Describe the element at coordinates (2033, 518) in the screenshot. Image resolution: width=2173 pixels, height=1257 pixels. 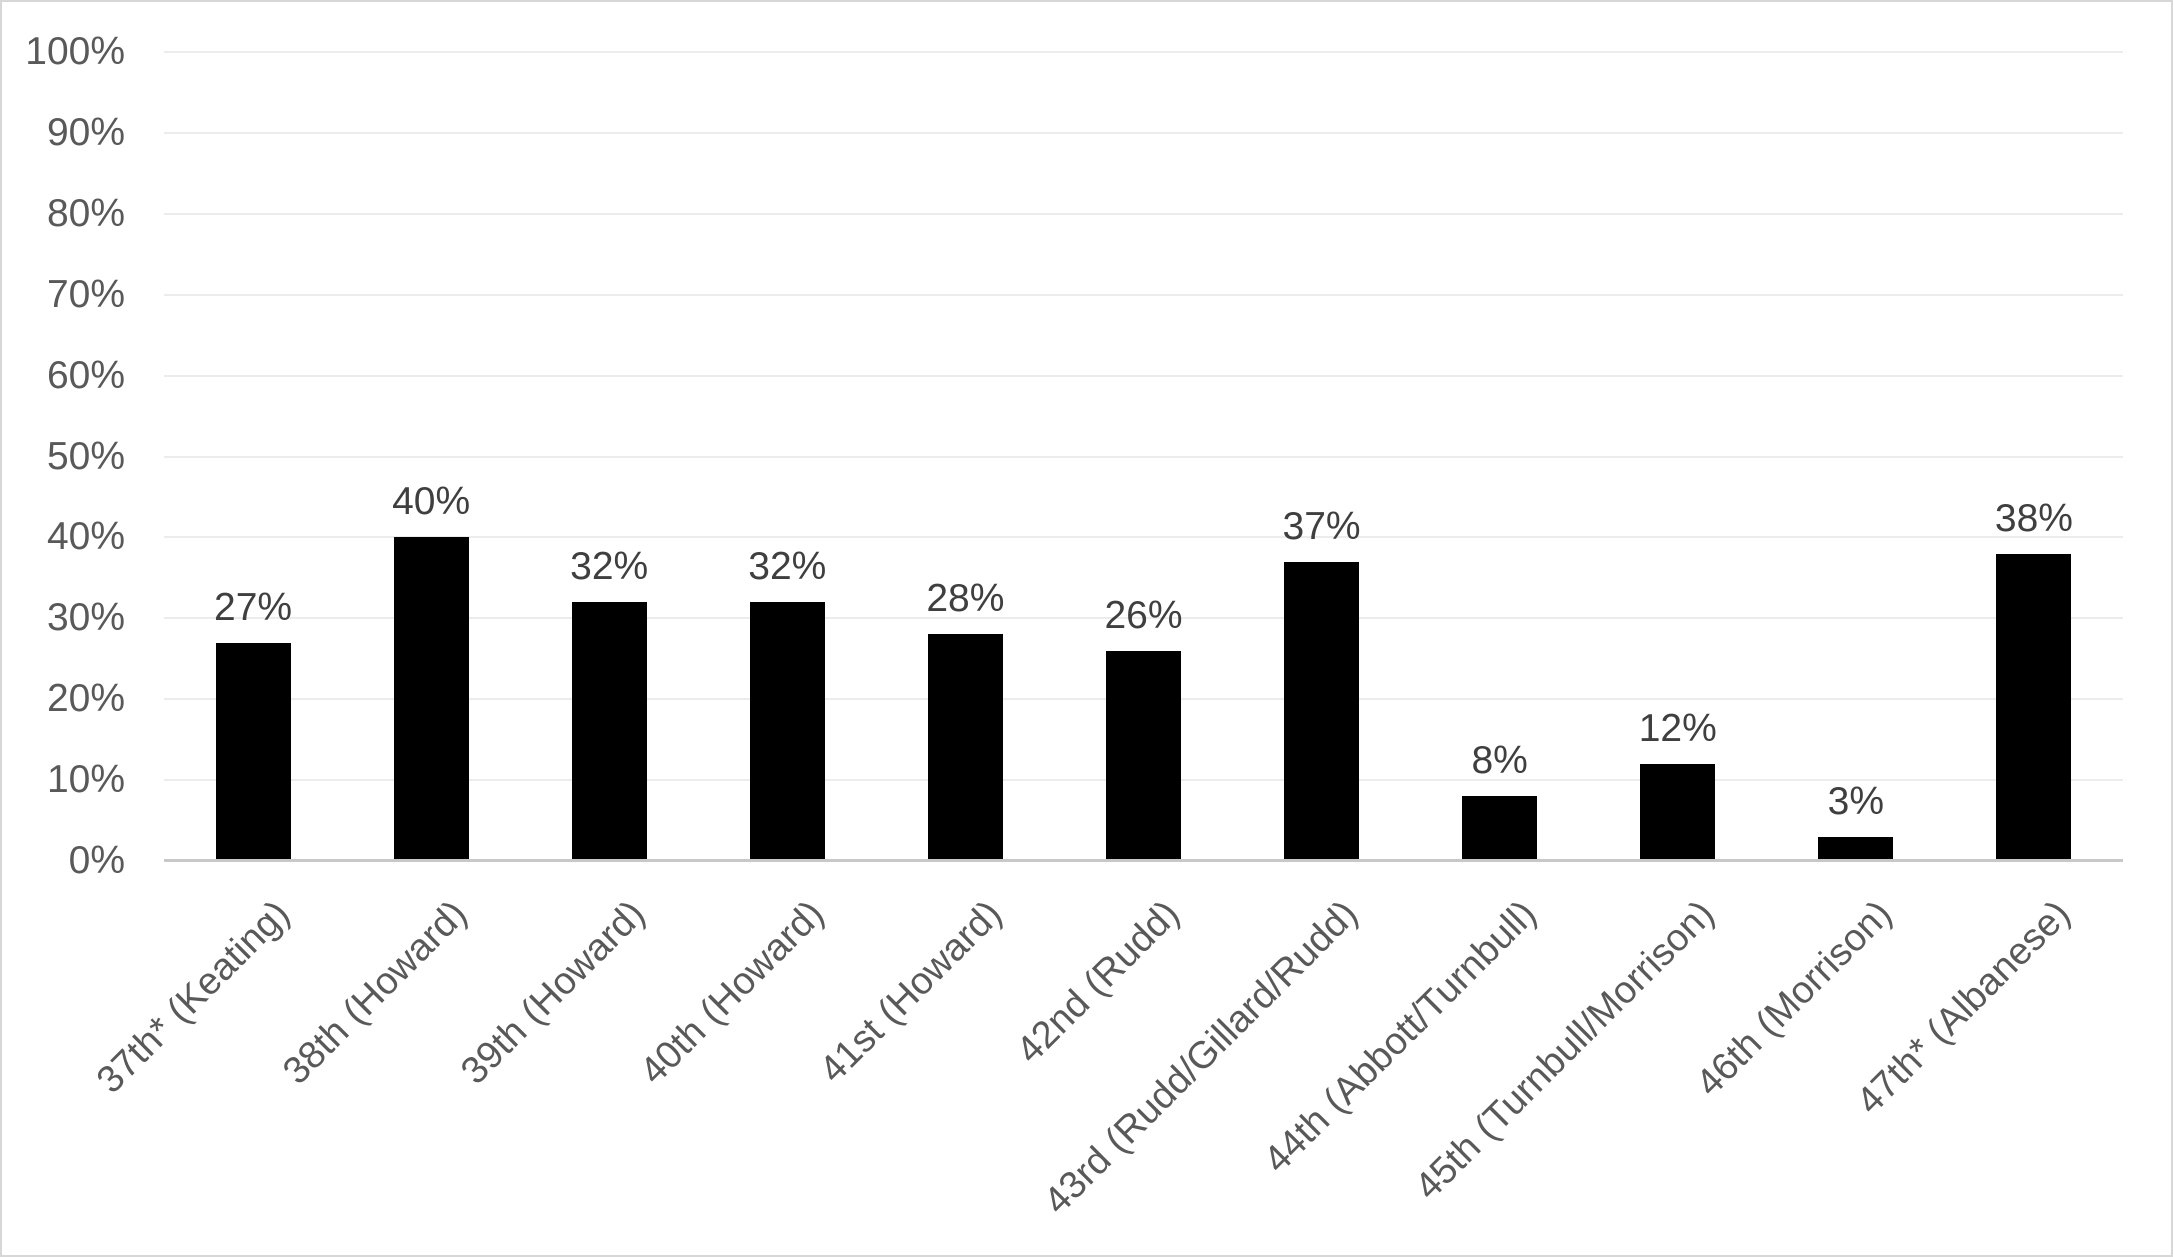
I see `data-label: 38%` at that location.